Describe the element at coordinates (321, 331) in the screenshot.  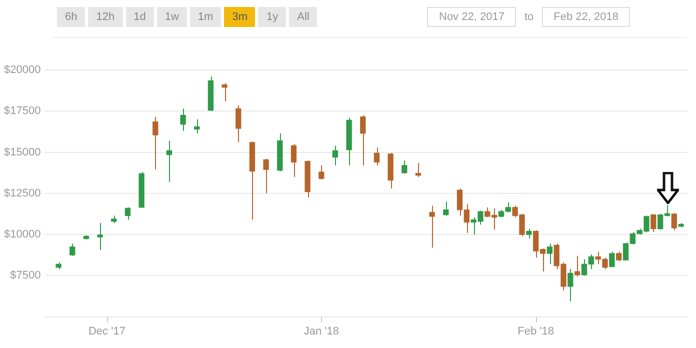
I see `x-tick-label: Jan '18` at that location.